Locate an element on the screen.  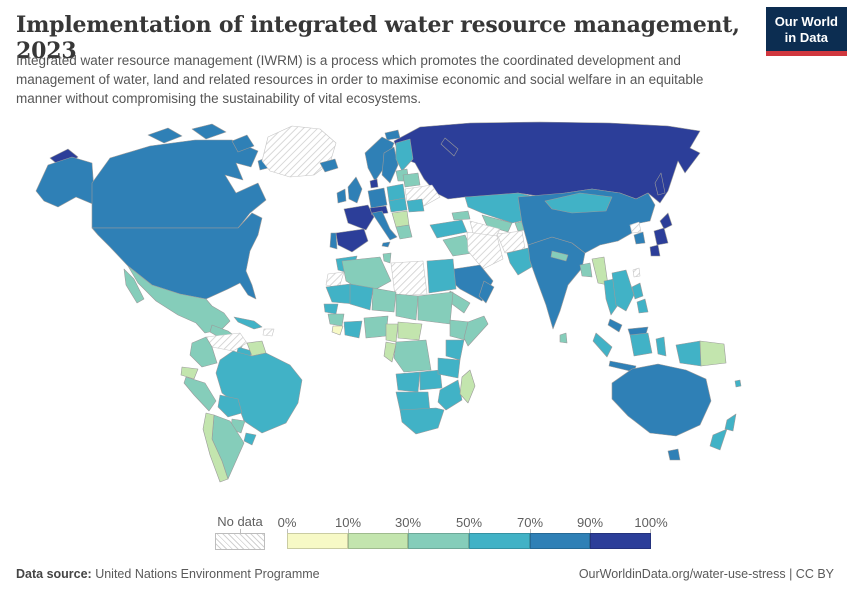
country-iran is located at coordinates (485, 250).